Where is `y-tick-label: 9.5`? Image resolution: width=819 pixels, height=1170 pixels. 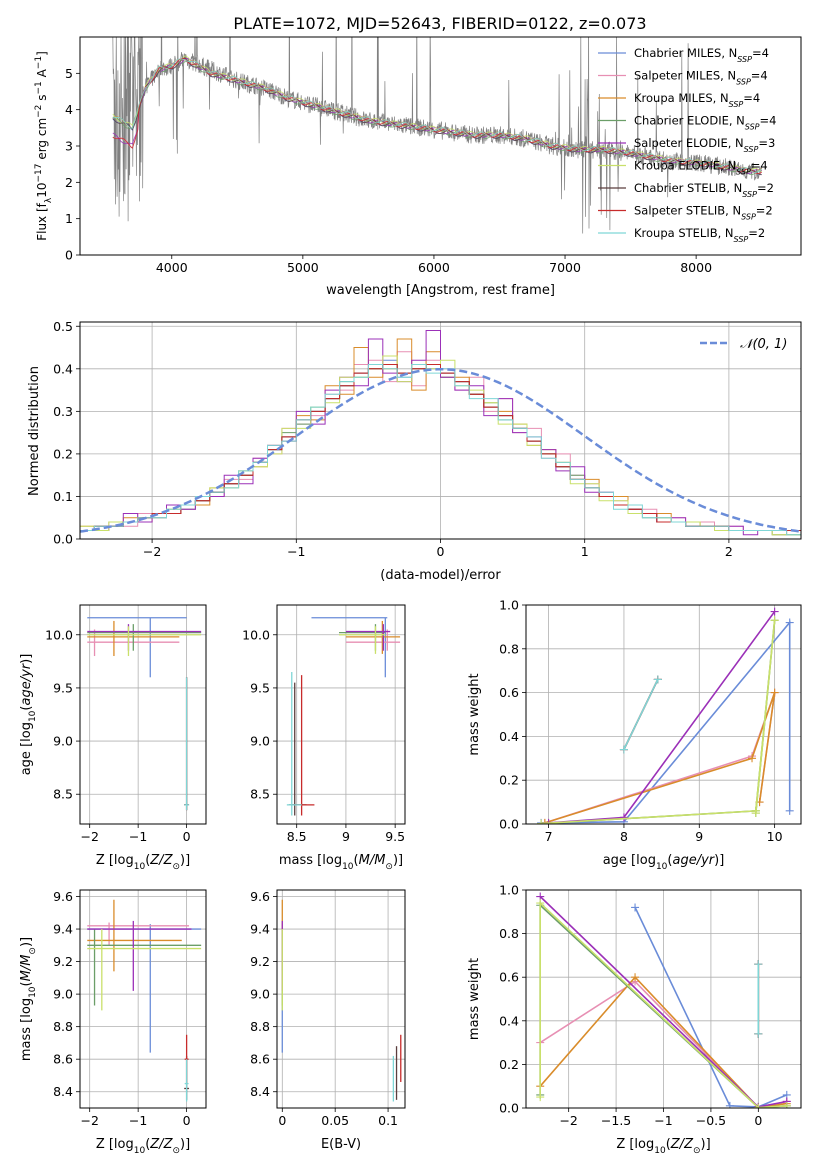
y-tick-label: 9.5 is located at coordinates (260, 687).